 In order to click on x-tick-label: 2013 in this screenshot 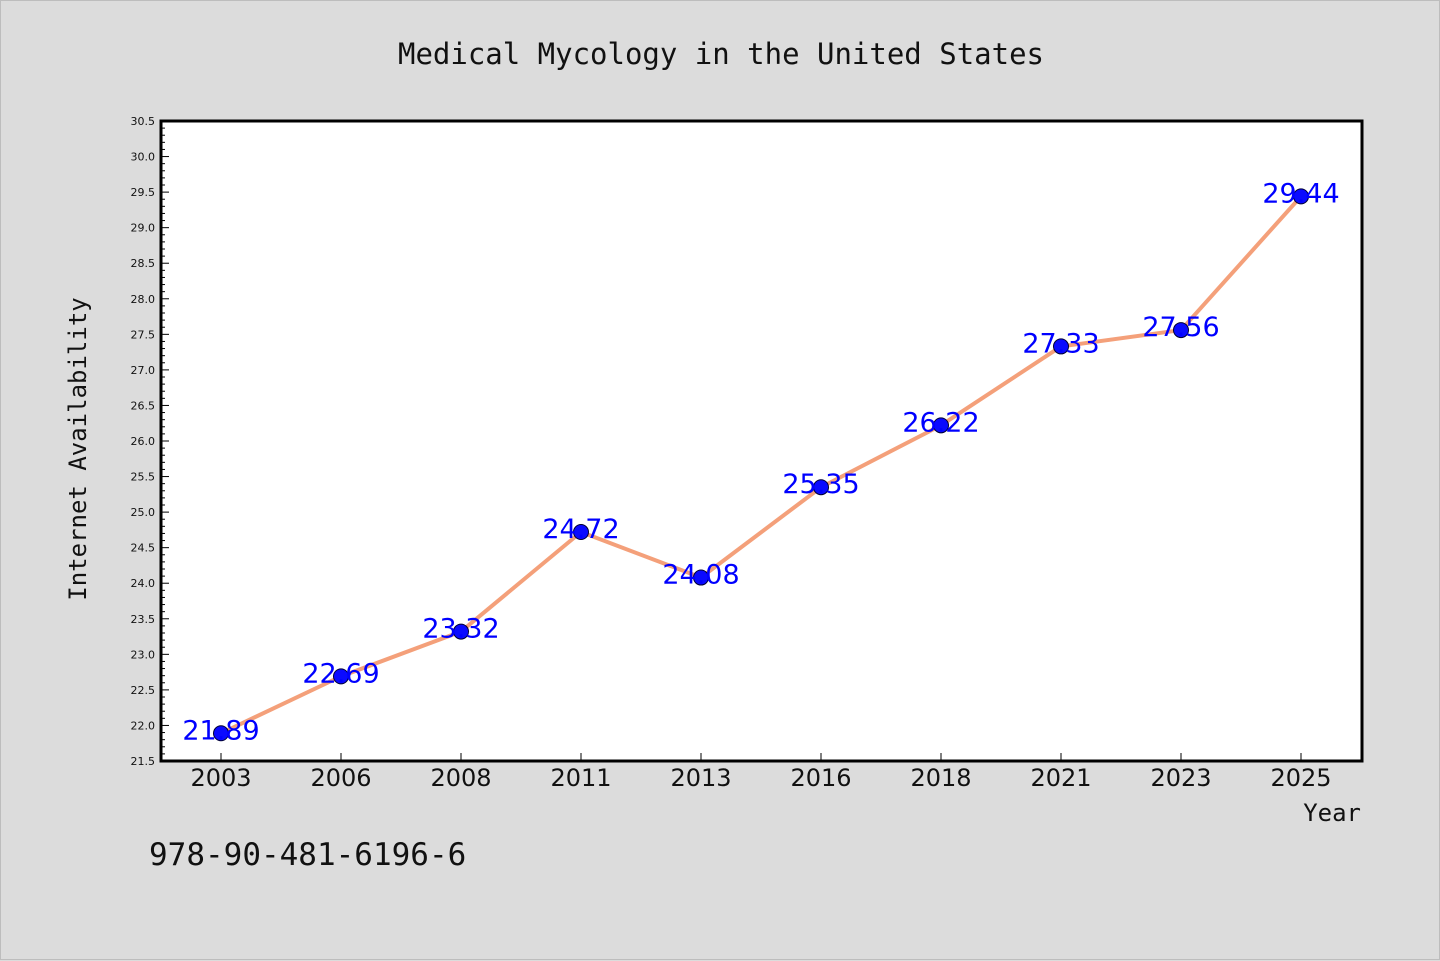, I will do `click(700, 778)`.